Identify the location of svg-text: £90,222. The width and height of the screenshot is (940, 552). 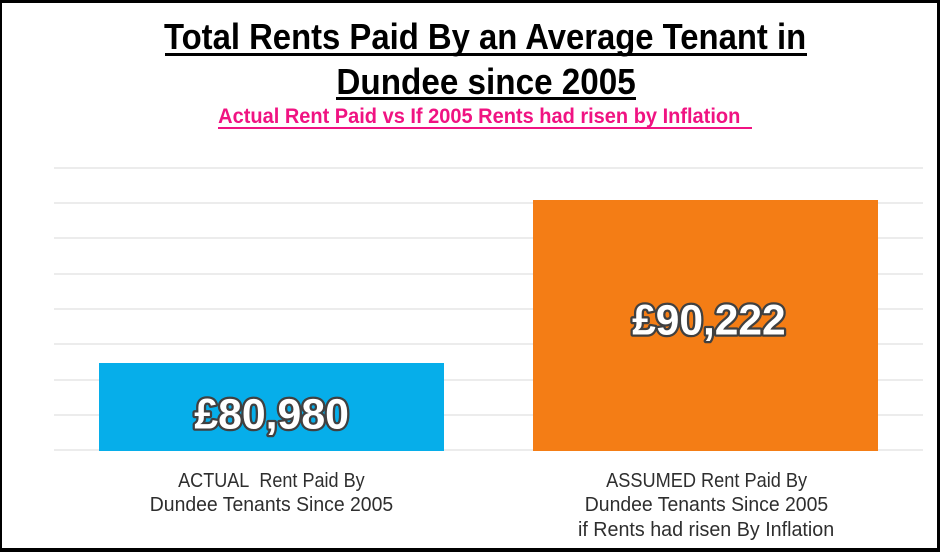
(709, 321).